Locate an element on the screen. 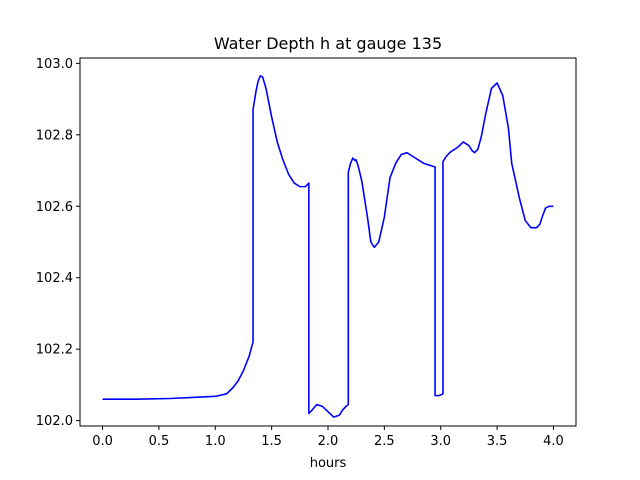 The image size is (640, 480). x-tick-label: 1.5 is located at coordinates (271, 441).